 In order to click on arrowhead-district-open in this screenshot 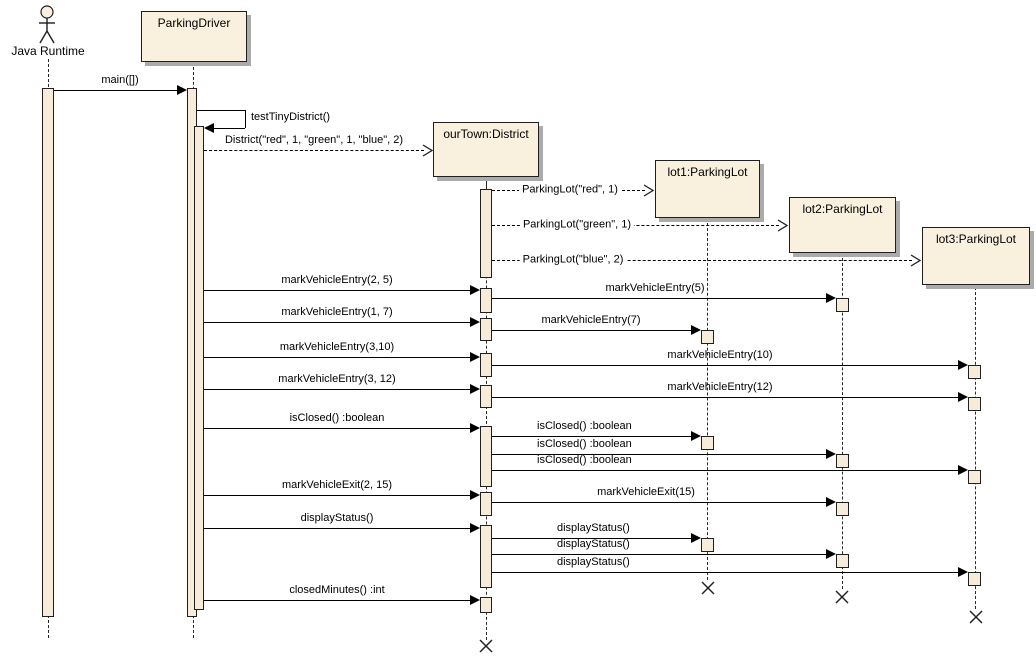, I will do `click(428, 153)`.